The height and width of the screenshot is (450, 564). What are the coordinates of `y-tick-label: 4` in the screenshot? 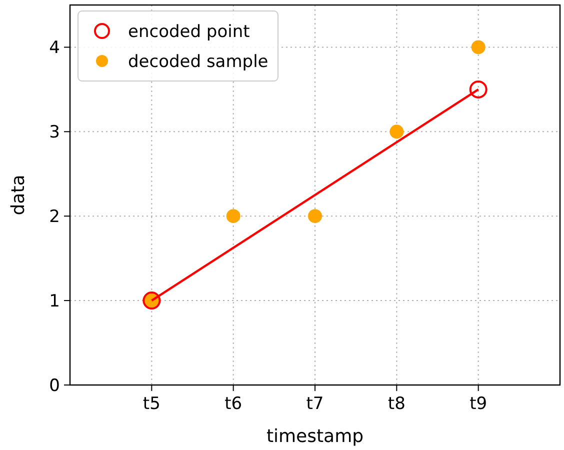 It's located at (54, 48).